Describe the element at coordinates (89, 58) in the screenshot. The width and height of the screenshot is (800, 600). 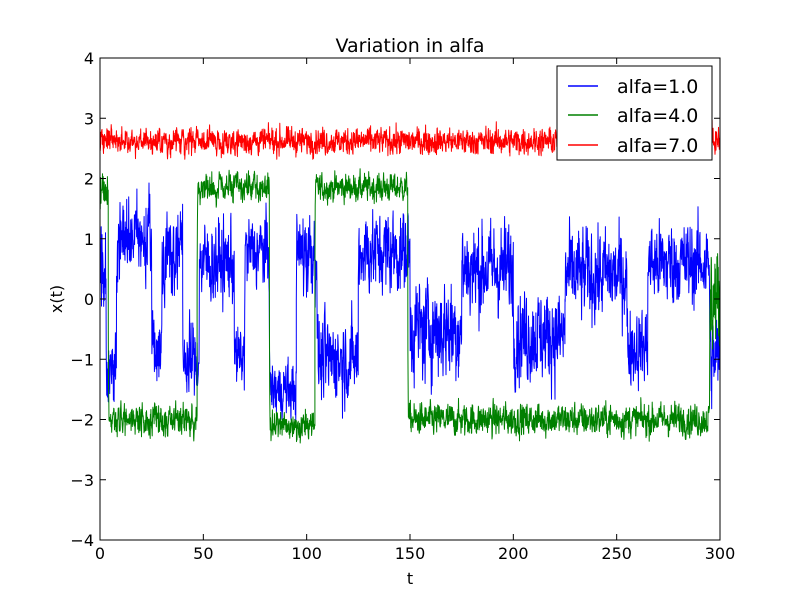
I see `y-tick-label: 4` at that location.